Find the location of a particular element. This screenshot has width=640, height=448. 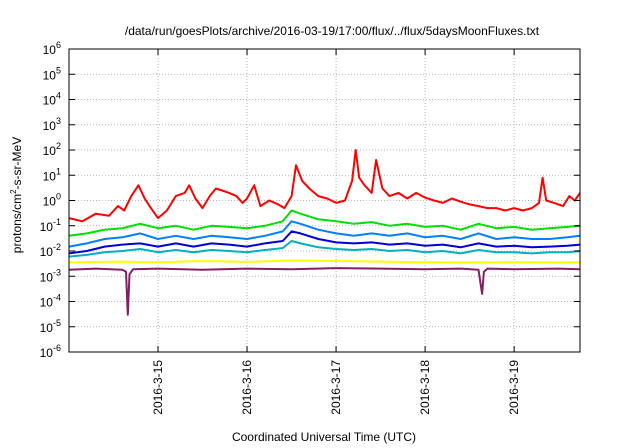

y-axis-label-sup: 2 is located at coordinates (13, 191).